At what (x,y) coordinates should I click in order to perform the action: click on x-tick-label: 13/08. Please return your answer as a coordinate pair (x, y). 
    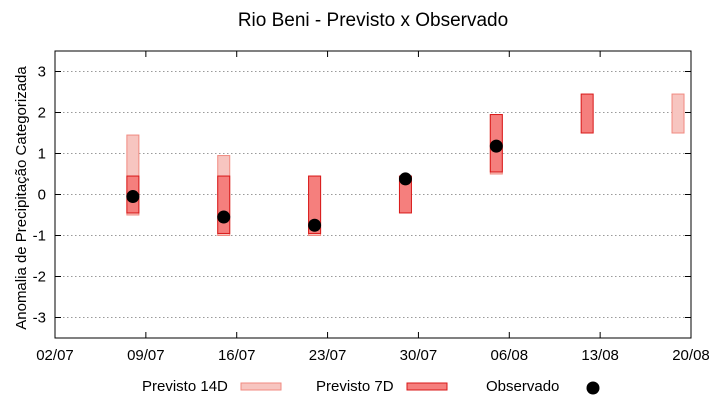
    Looking at the image, I should click on (600, 355).